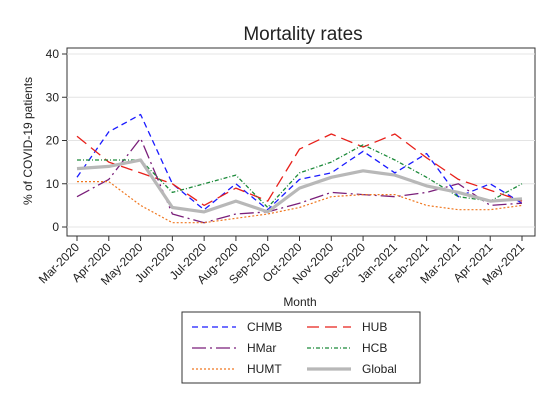 The width and height of the screenshot is (550, 410). I want to click on series-line-humt, so click(300, 202).